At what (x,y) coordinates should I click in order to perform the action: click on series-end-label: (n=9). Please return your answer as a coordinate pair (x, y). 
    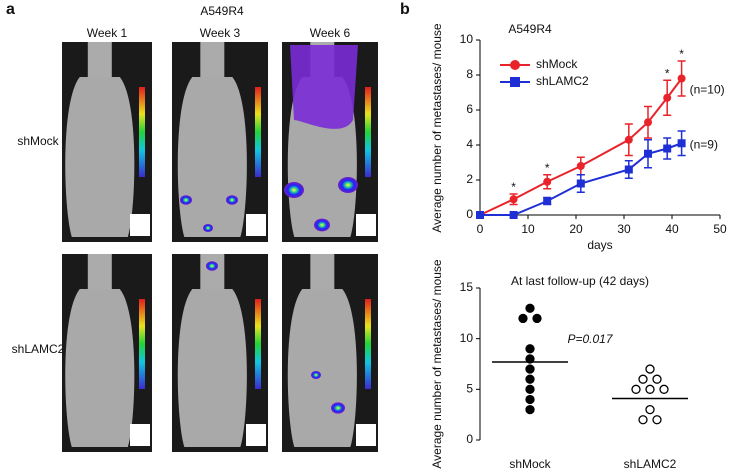
    Looking at the image, I should click on (704, 144).